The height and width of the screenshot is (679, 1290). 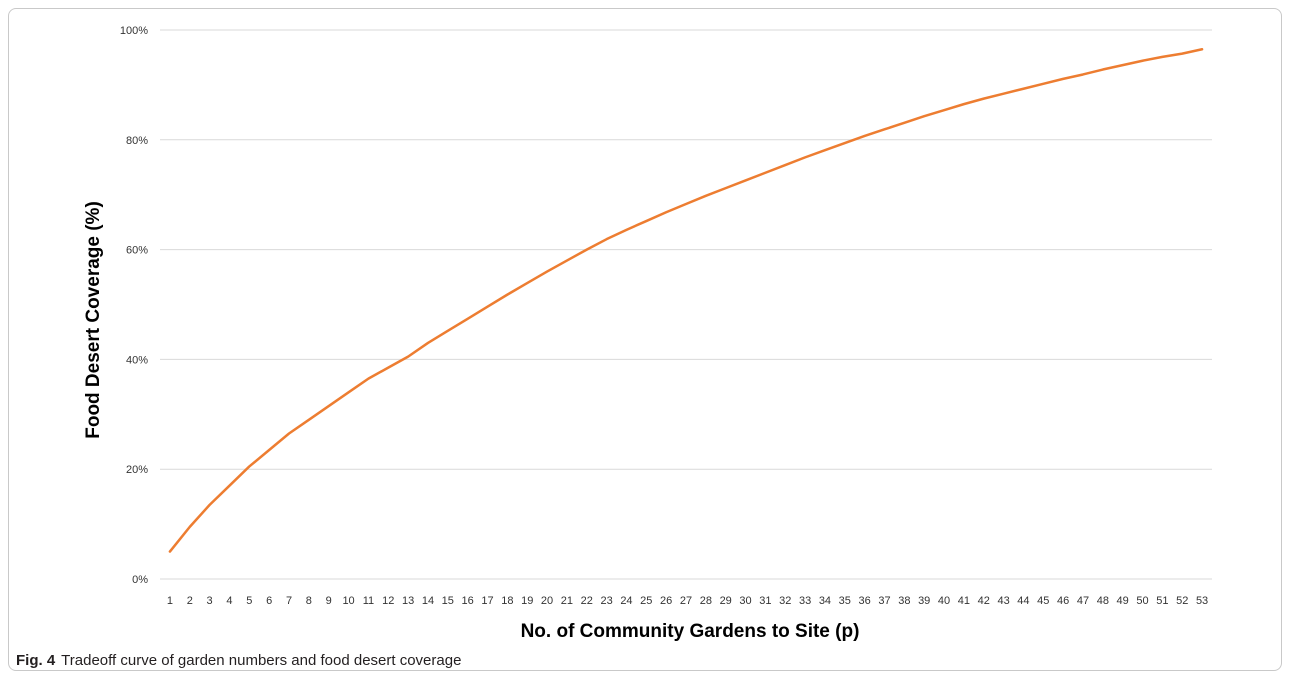 I want to click on x-tick-label: 21, so click(x=567, y=601).